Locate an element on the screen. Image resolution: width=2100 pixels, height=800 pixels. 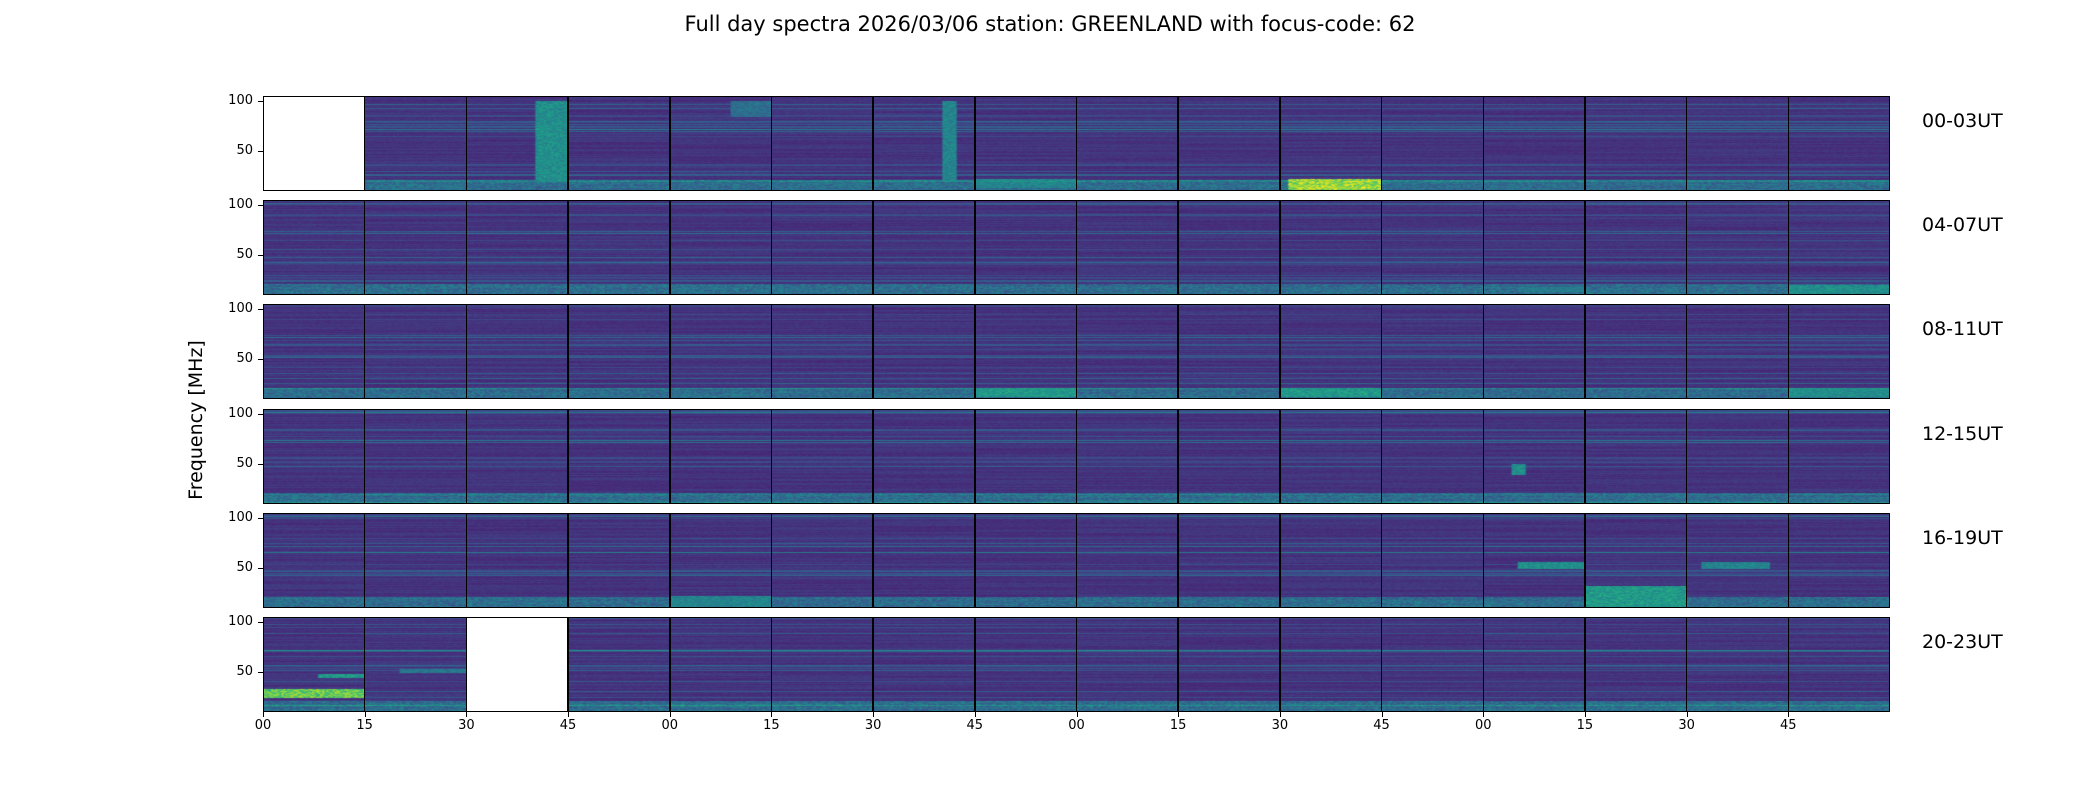
spectra-row is located at coordinates (1076, 247).